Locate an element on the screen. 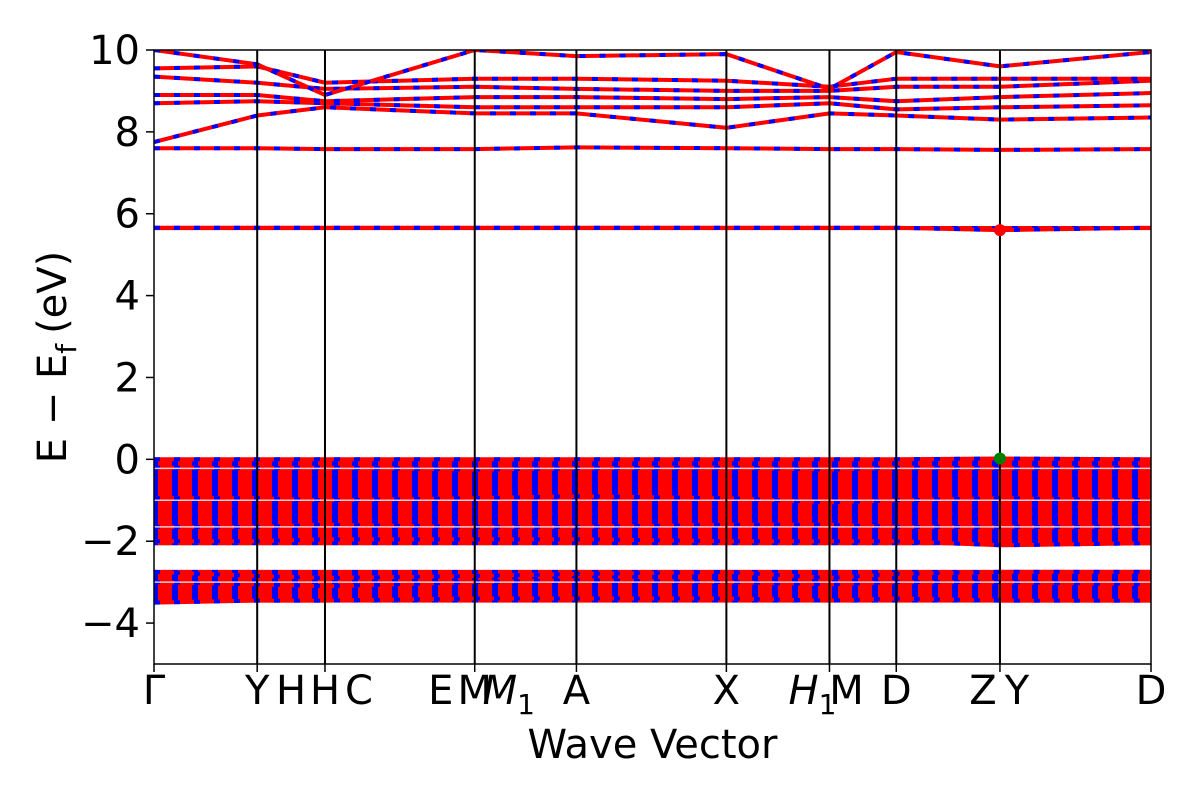 The image size is (1200, 800). x-axis-label: Wave Vector is located at coordinates (653, 745).